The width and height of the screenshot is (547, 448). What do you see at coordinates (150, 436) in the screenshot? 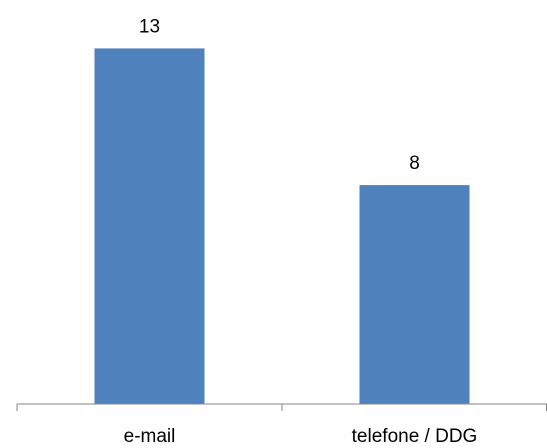
I see `x-tick-label-1: e-mail` at bounding box center [150, 436].